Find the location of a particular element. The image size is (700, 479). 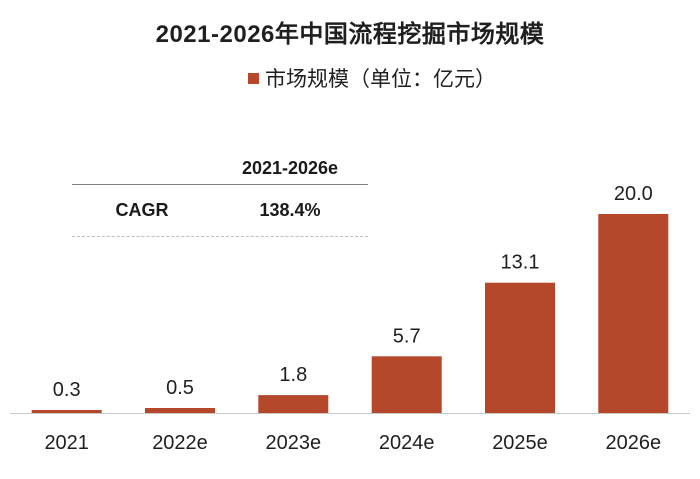

value-label-2026e: 20.0 is located at coordinates (633, 194).